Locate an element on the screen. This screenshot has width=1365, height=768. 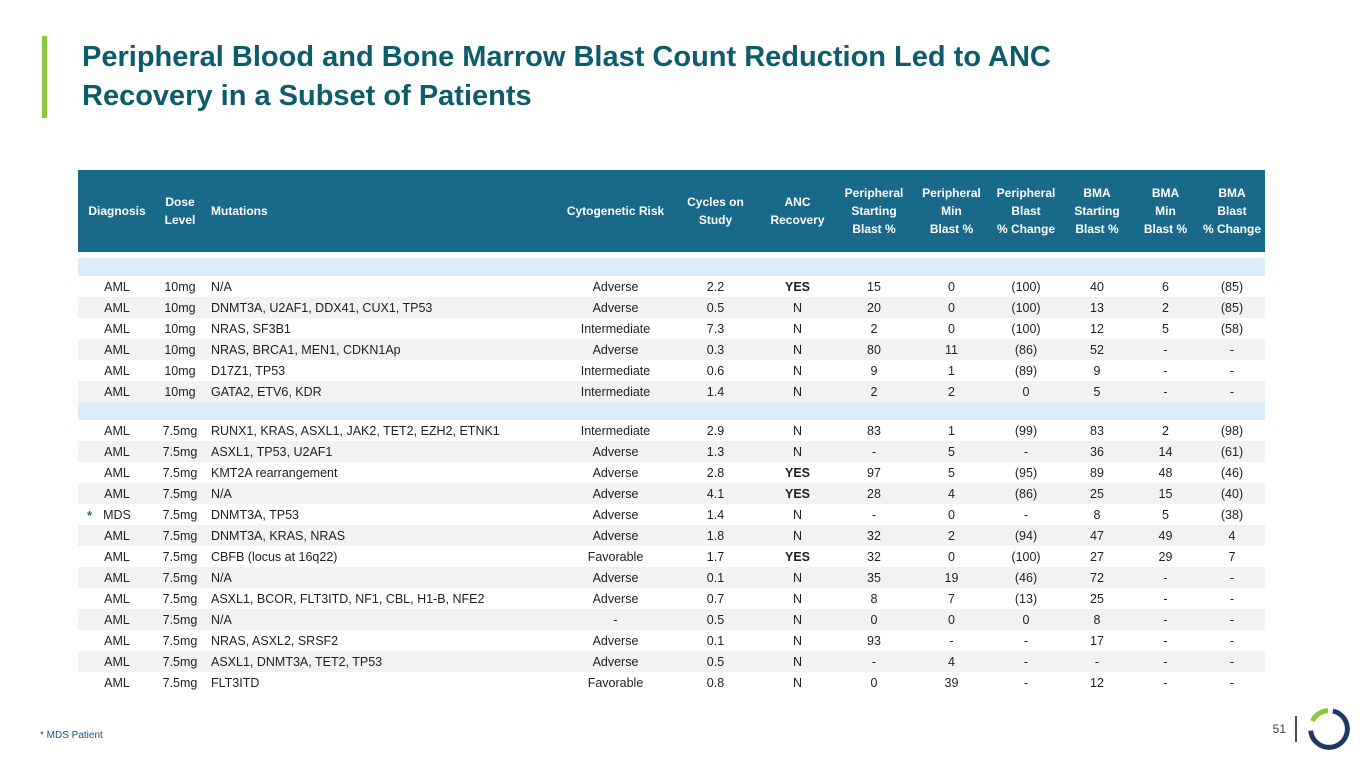
cell-cycles: 0.5 is located at coordinates (715, 307).